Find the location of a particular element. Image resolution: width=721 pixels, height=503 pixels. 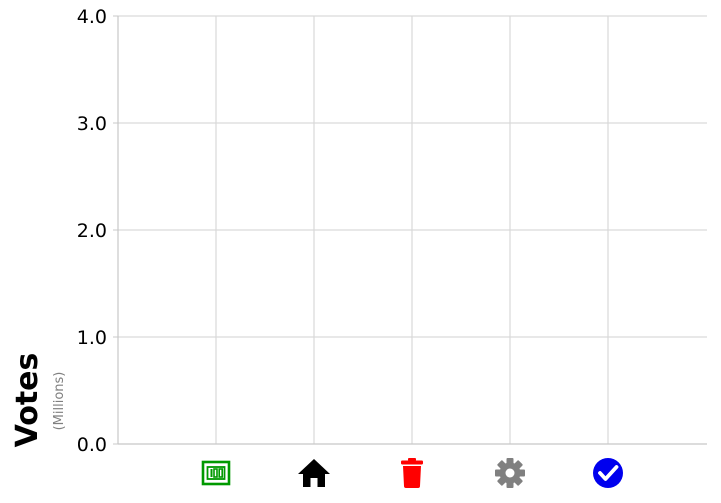

y-tick-labels: 0.0 1.0 2.0 3.0 4.0 is located at coordinates (92, 231).